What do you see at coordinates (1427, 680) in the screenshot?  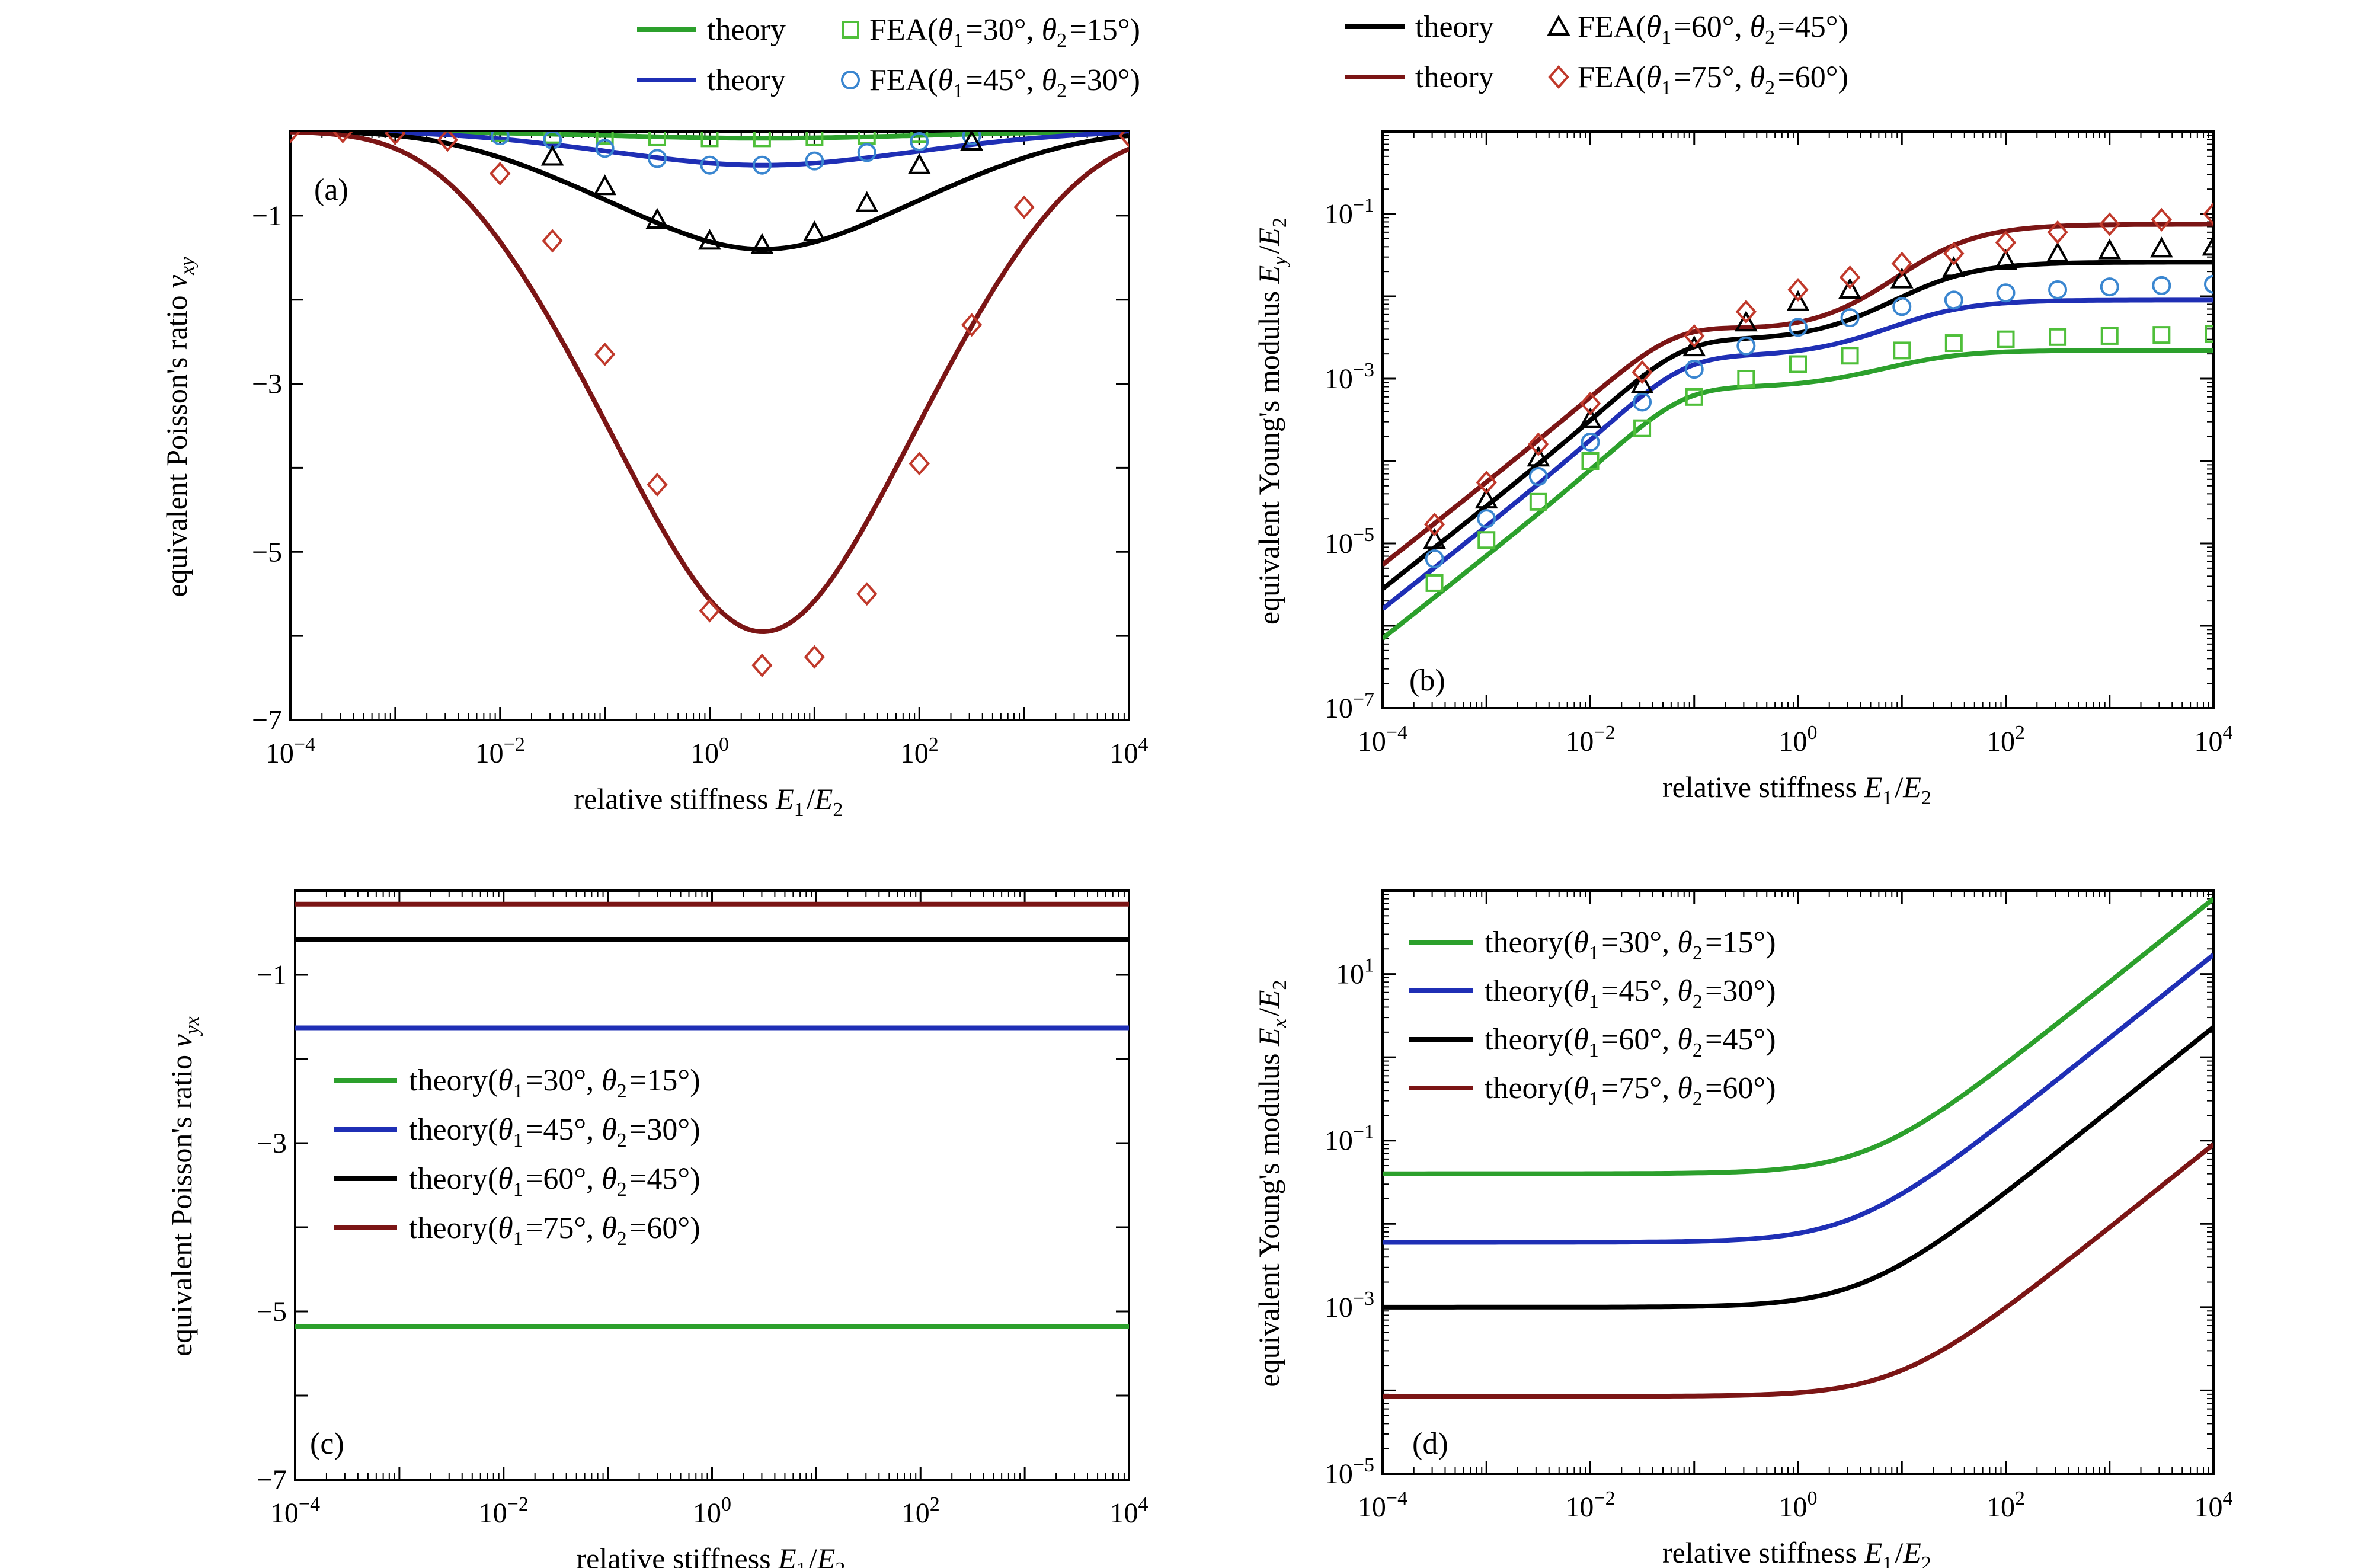 I see `panel-label: (b)` at bounding box center [1427, 680].